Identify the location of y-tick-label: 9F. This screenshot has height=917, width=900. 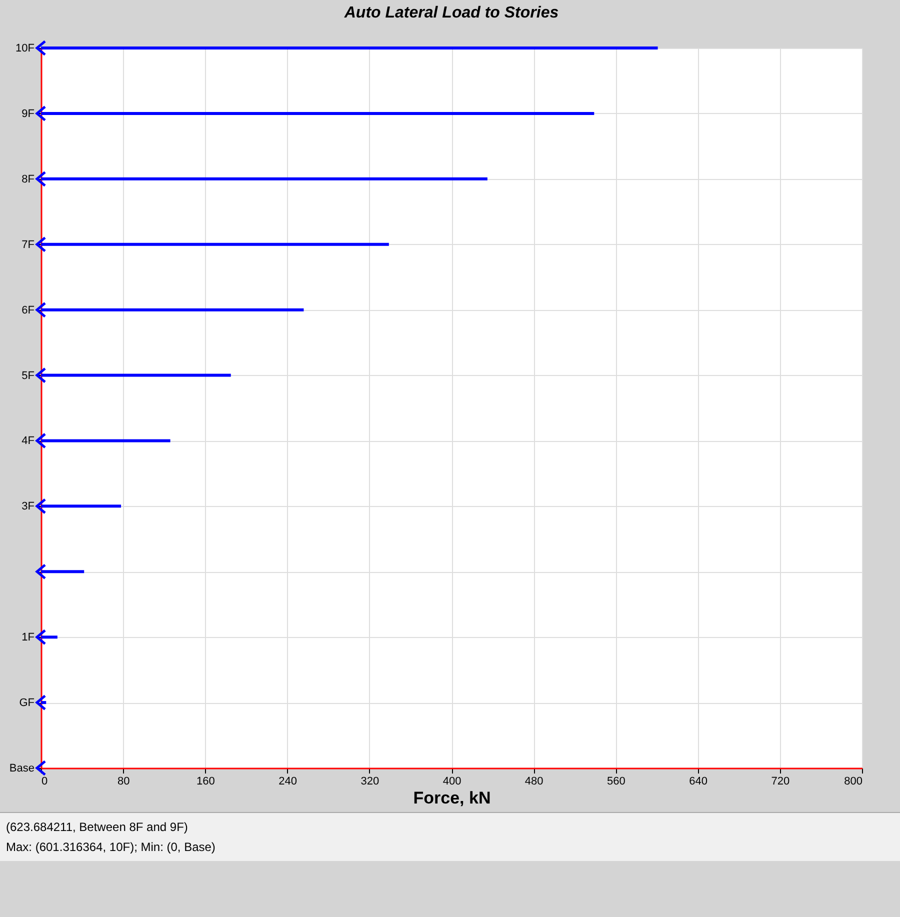
(28, 114).